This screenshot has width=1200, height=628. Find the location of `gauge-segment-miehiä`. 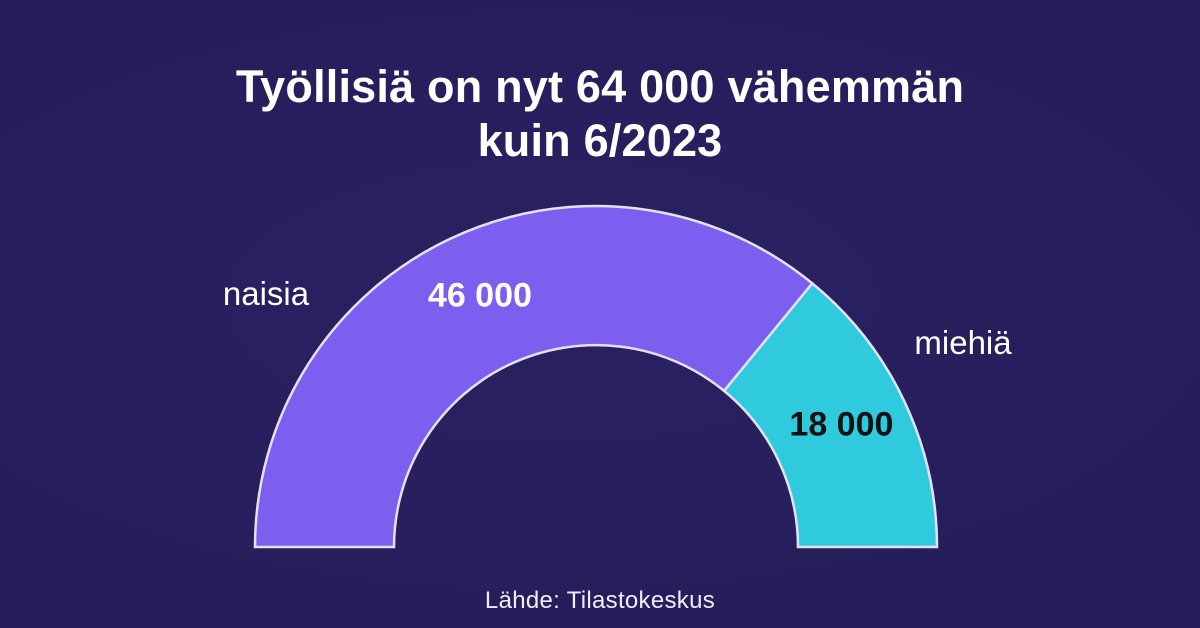

gauge-segment-miehiä is located at coordinates (830, 415).